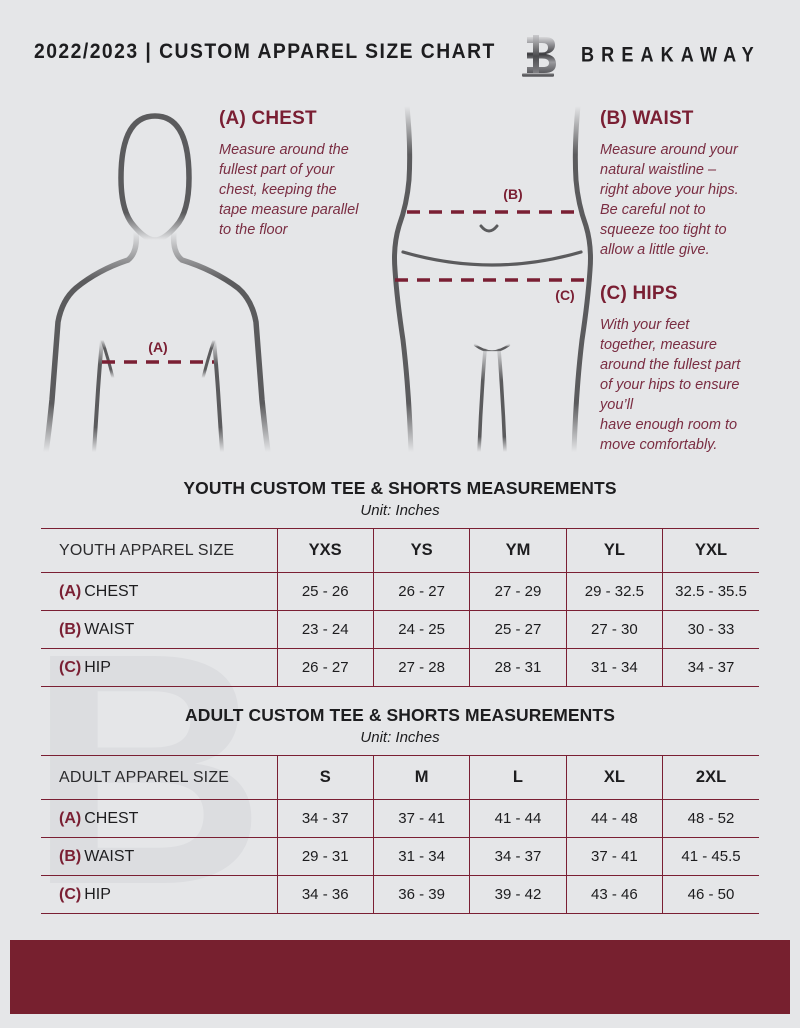 This screenshot has height=1028, width=800. What do you see at coordinates (614, 591) in the screenshot?
I see `youth-chest-yl: 29 - 32.5` at bounding box center [614, 591].